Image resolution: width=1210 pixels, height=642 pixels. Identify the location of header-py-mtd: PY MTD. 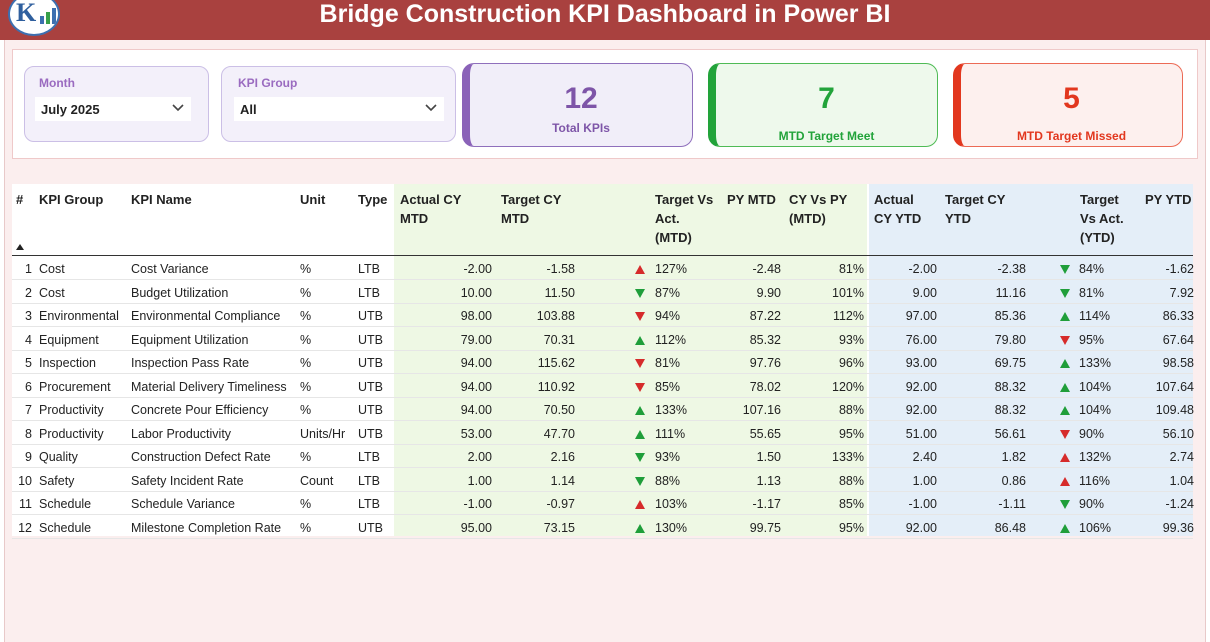
(751, 199).